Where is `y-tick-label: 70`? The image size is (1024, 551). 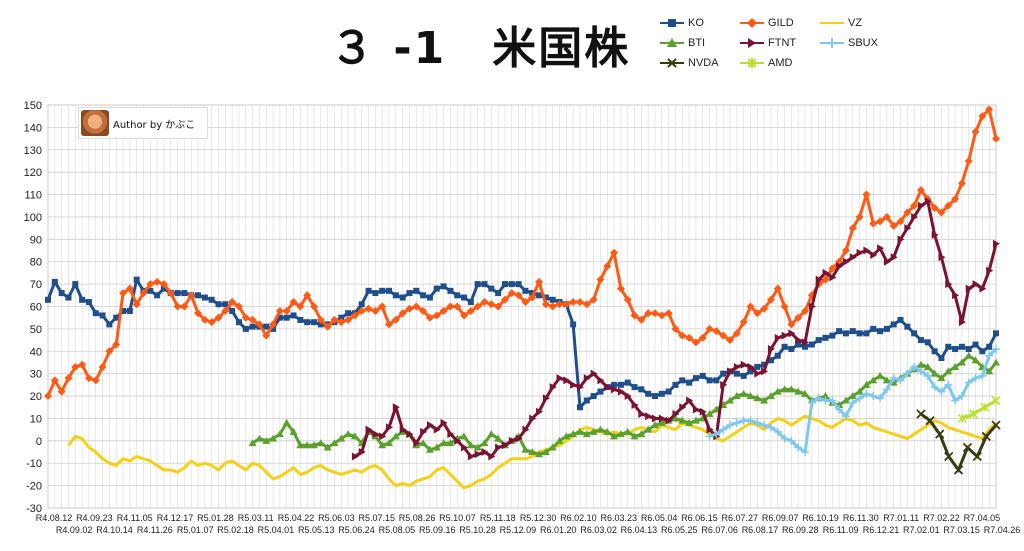
y-tick-label: 70 is located at coordinates (36, 285).